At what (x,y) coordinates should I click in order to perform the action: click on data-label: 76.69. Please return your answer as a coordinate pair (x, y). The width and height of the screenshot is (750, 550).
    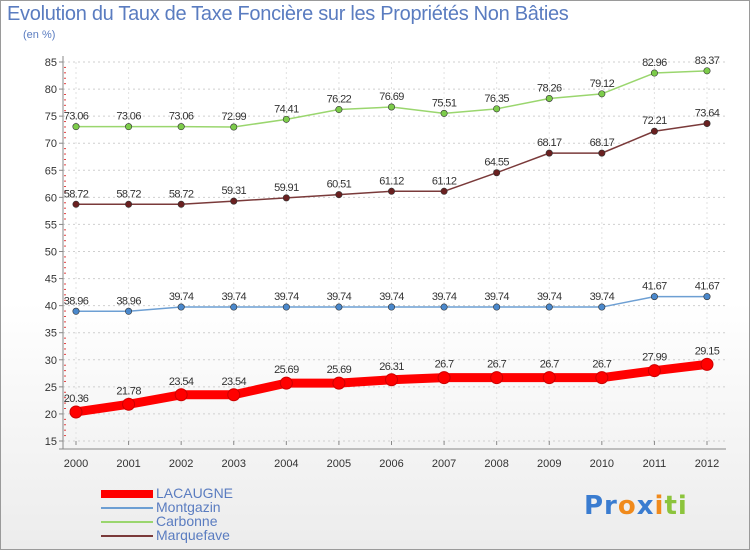
    Looking at the image, I should click on (391, 97).